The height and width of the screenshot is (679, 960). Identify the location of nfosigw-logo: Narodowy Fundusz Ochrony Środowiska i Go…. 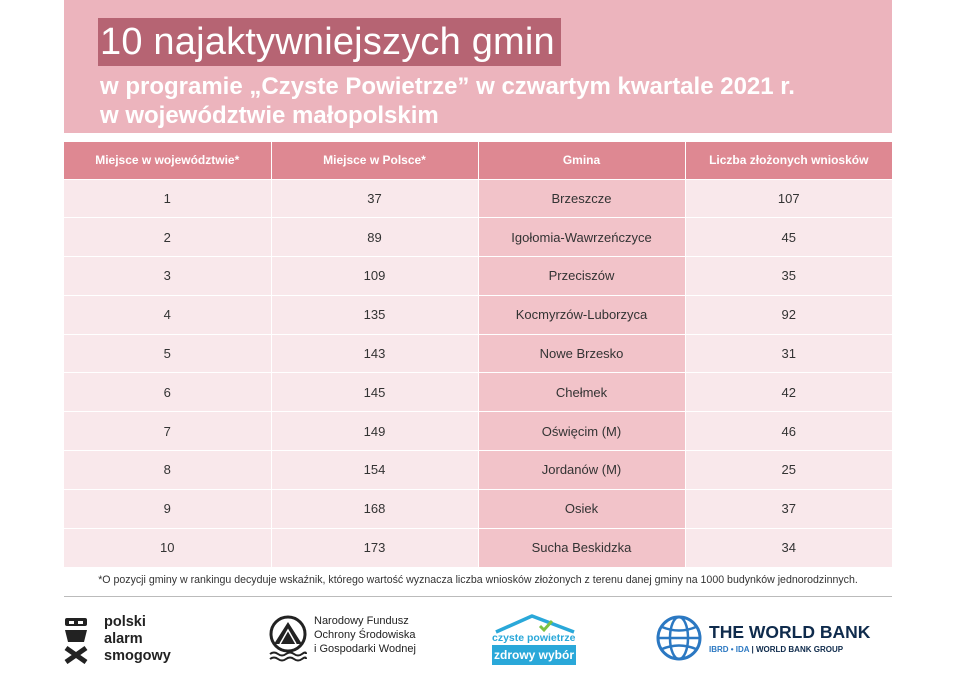
(353, 640).